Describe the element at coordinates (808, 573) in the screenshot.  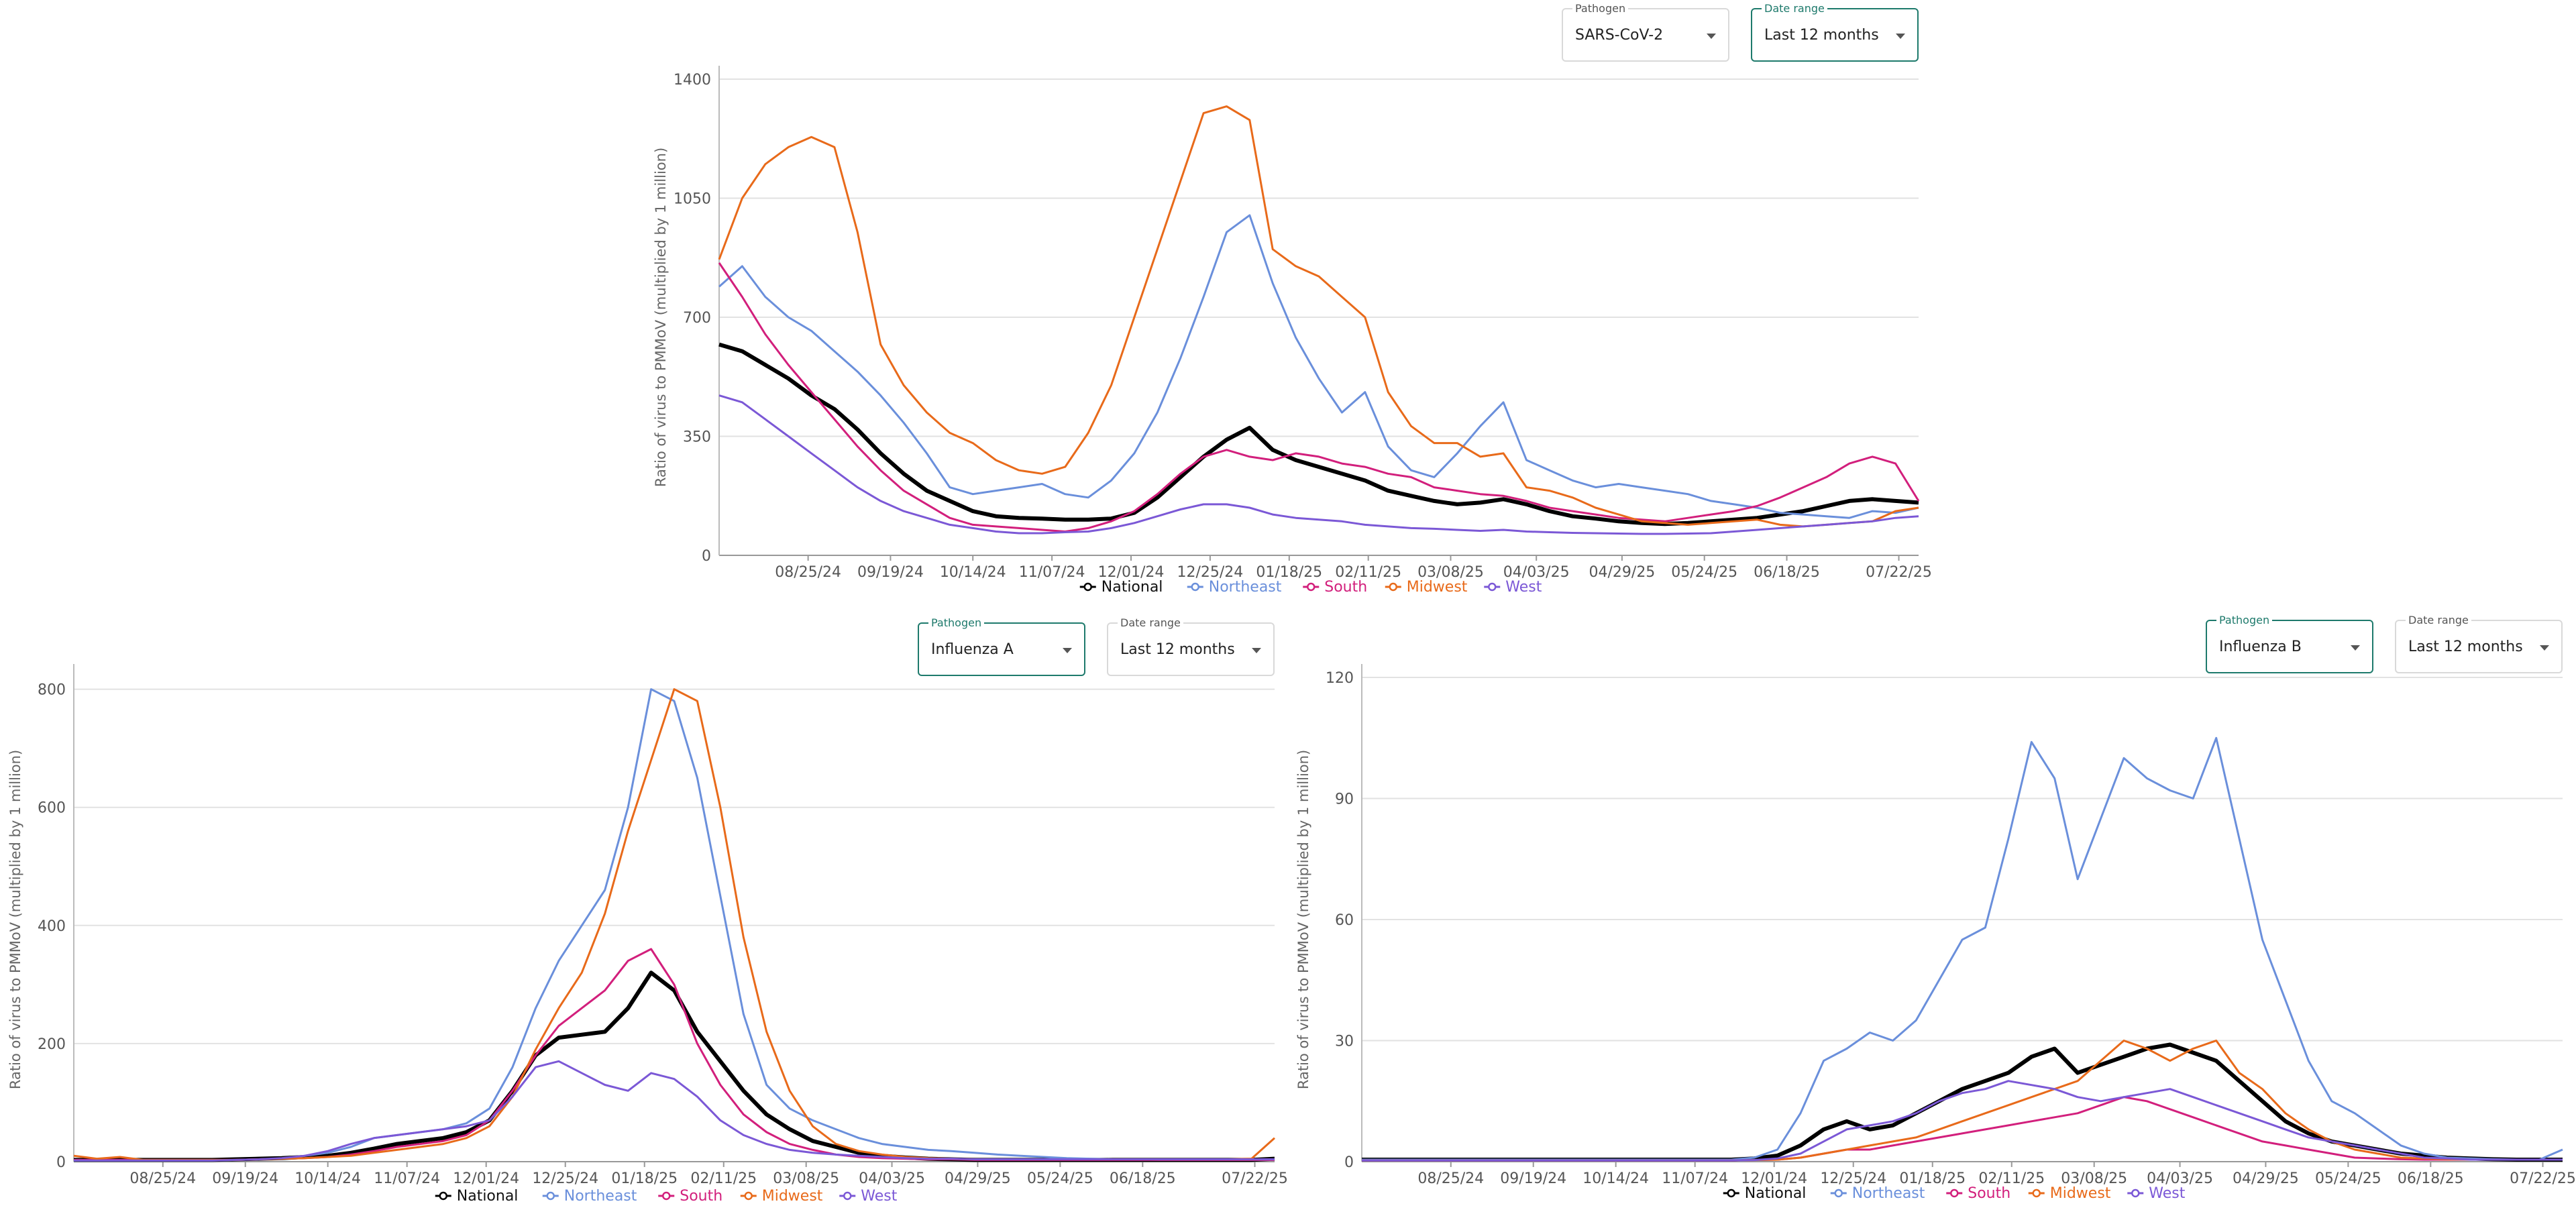
I see `x-tick-label: 08/25/24` at that location.